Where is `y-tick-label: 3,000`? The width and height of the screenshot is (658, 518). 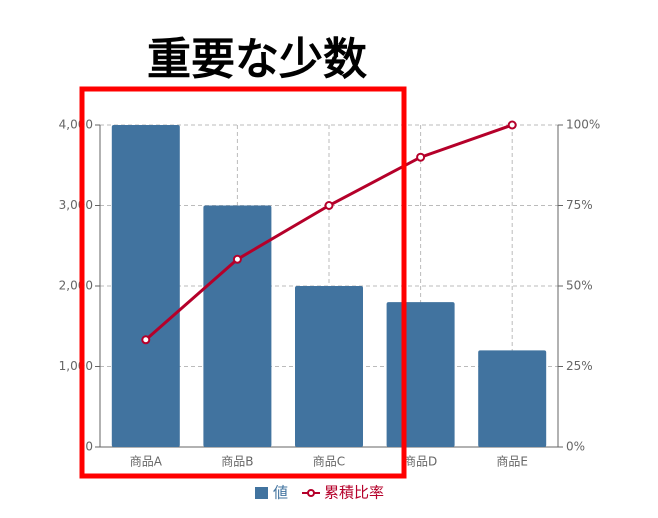
y-tick-label: 3,000 is located at coordinates (76, 205).